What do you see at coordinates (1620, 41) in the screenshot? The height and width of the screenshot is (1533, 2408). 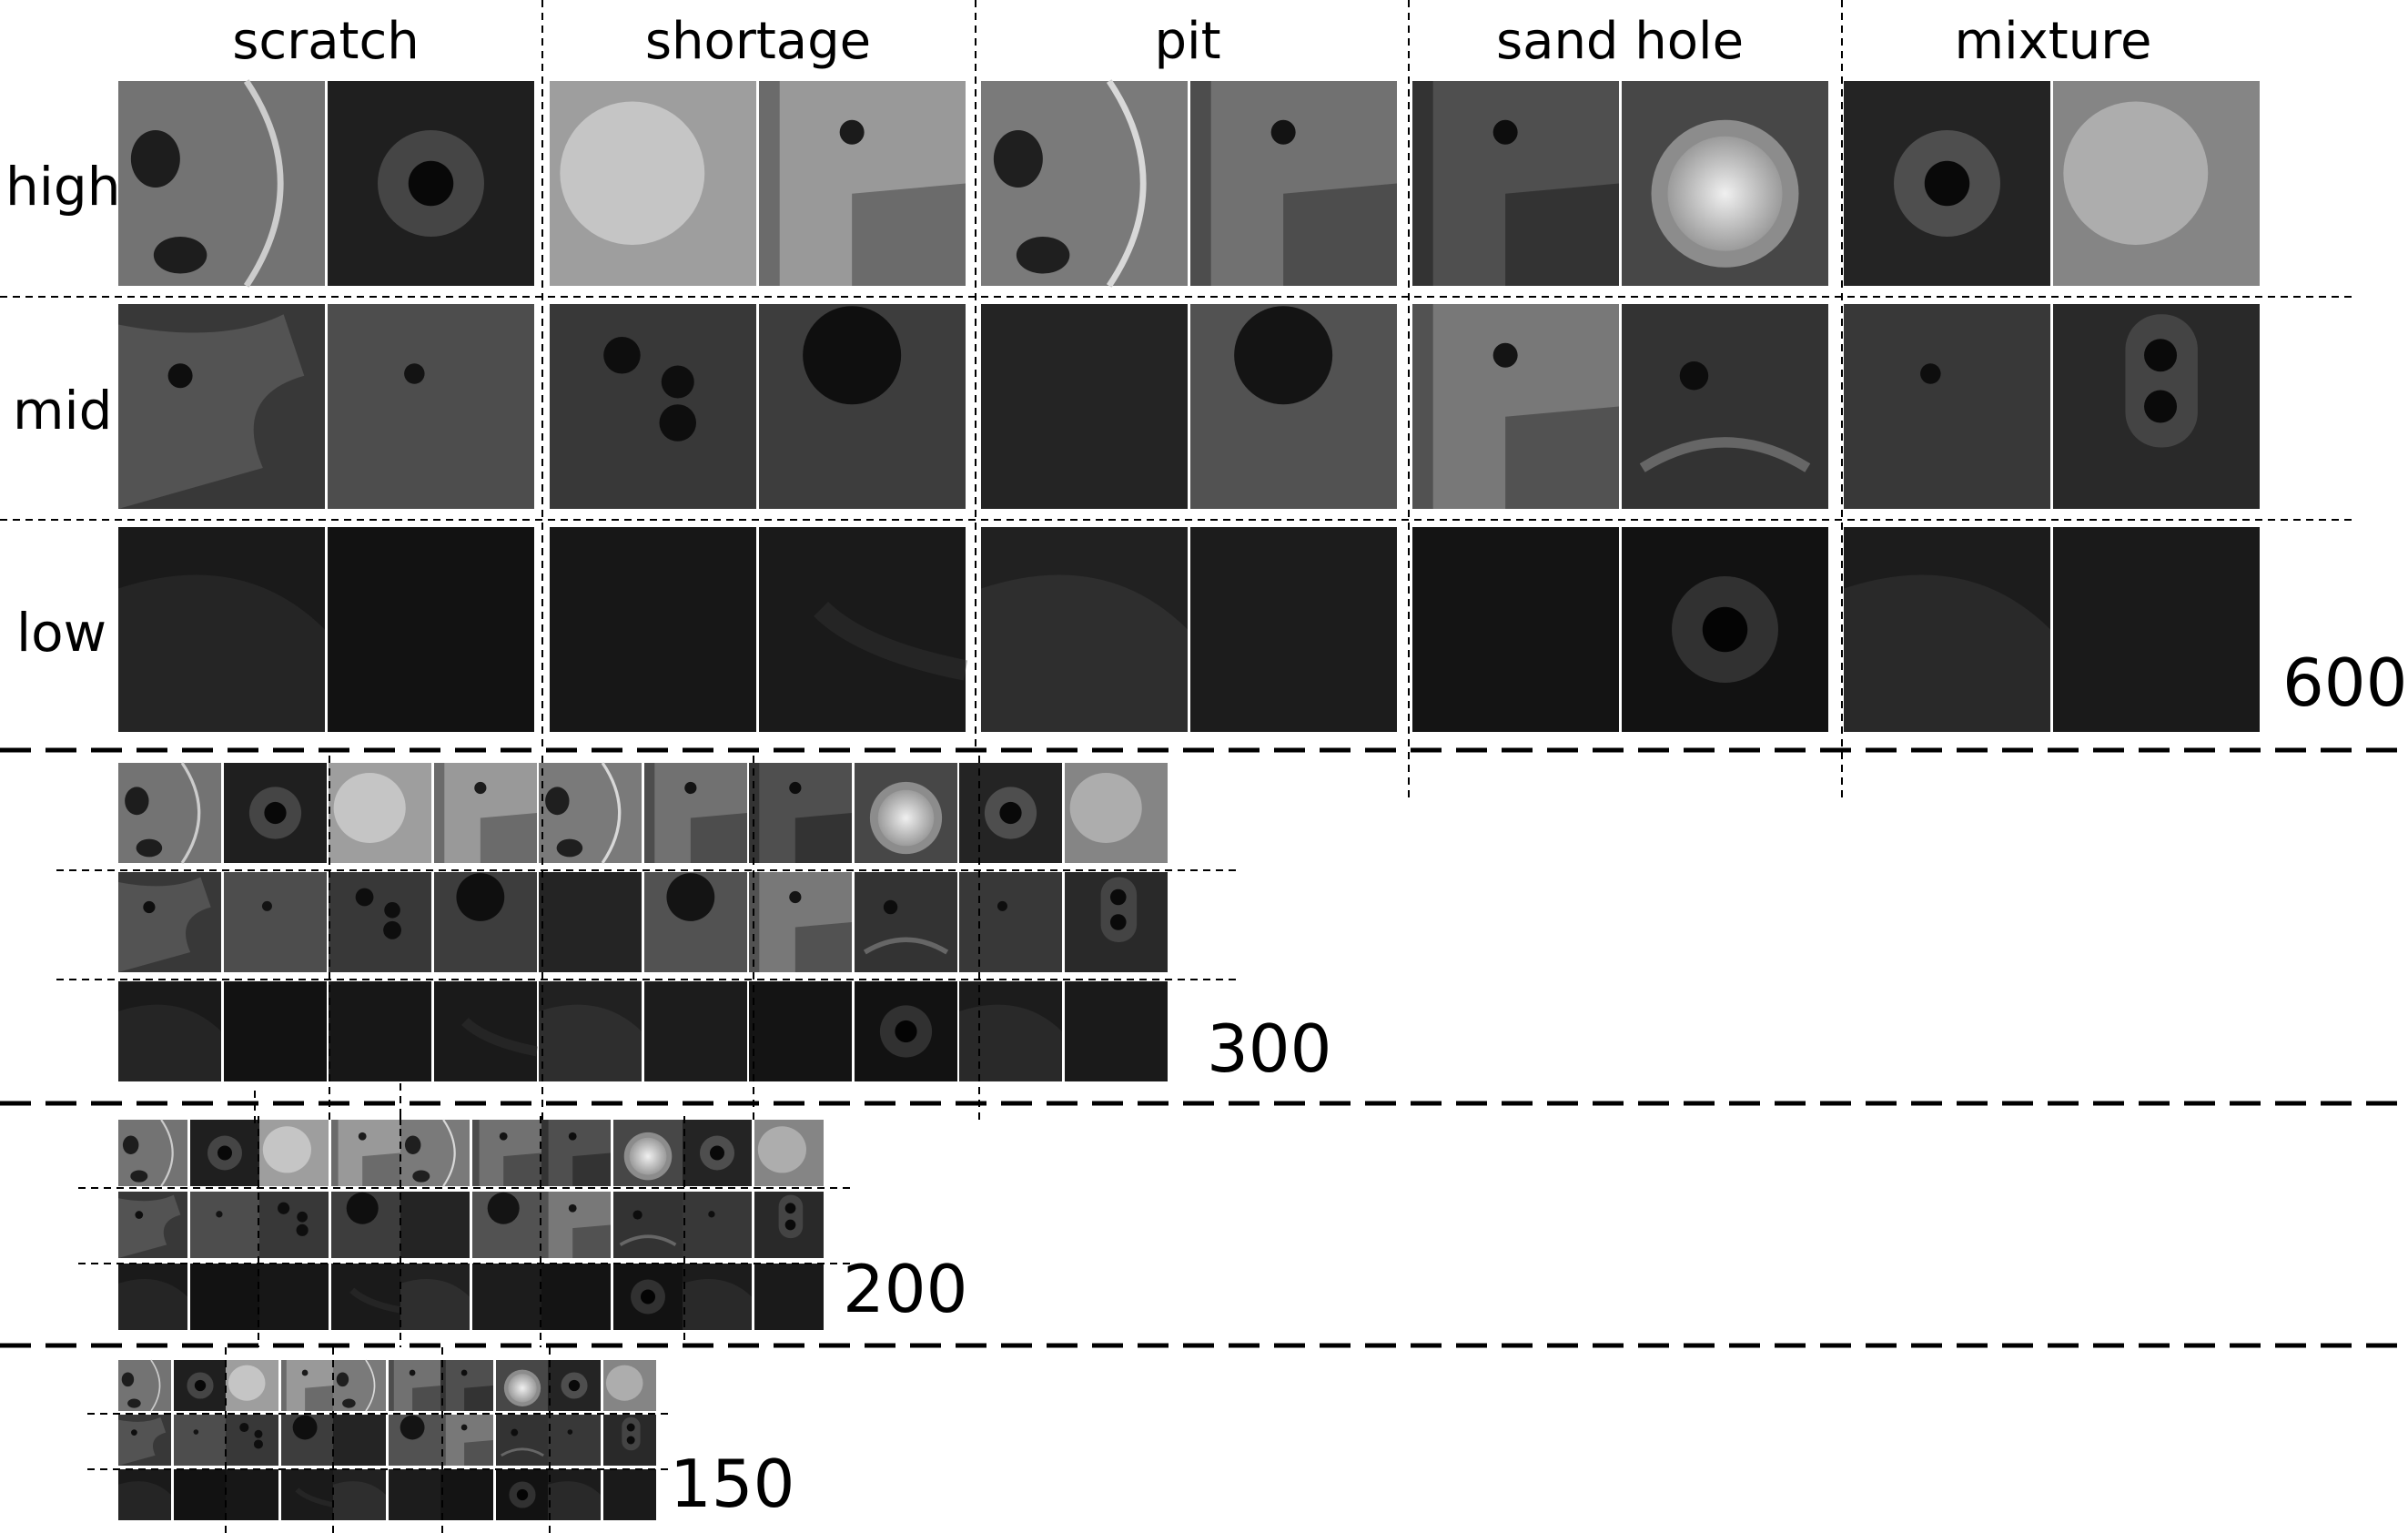 I see `column-header-sand-hole: sand hole` at bounding box center [1620, 41].